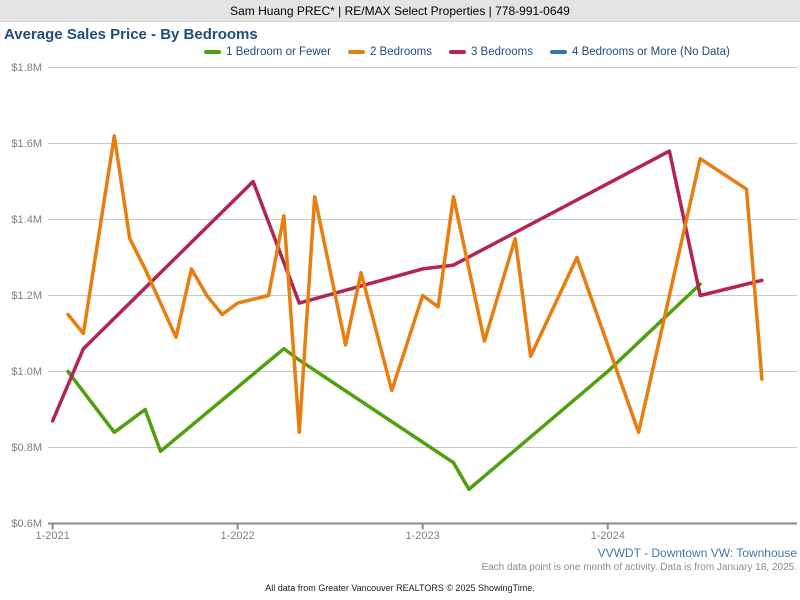 The width and height of the screenshot is (800, 600). I want to click on x-axis-label: 1-2022, so click(237, 536).